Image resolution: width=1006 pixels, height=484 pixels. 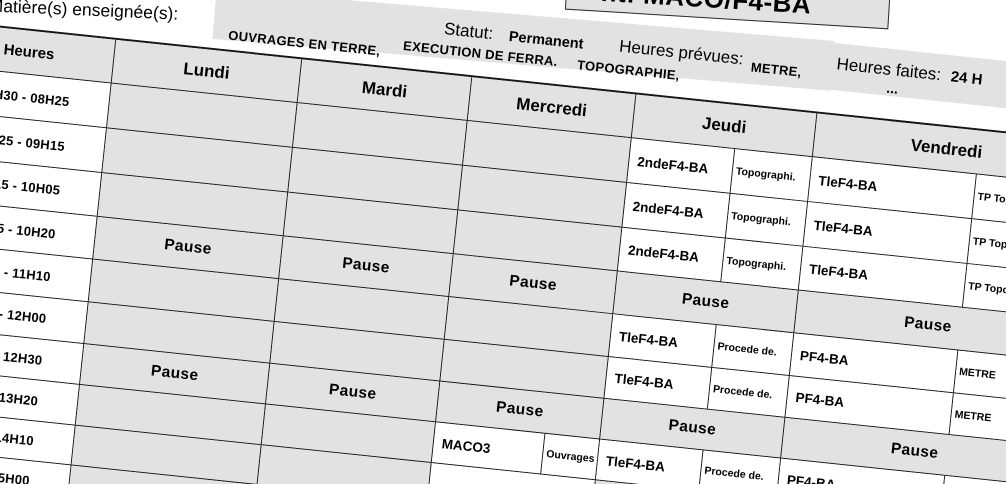 What do you see at coordinates (89, 12) in the screenshot?
I see `matiere-label: Matière(s) enseignée(s):` at bounding box center [89, 12].